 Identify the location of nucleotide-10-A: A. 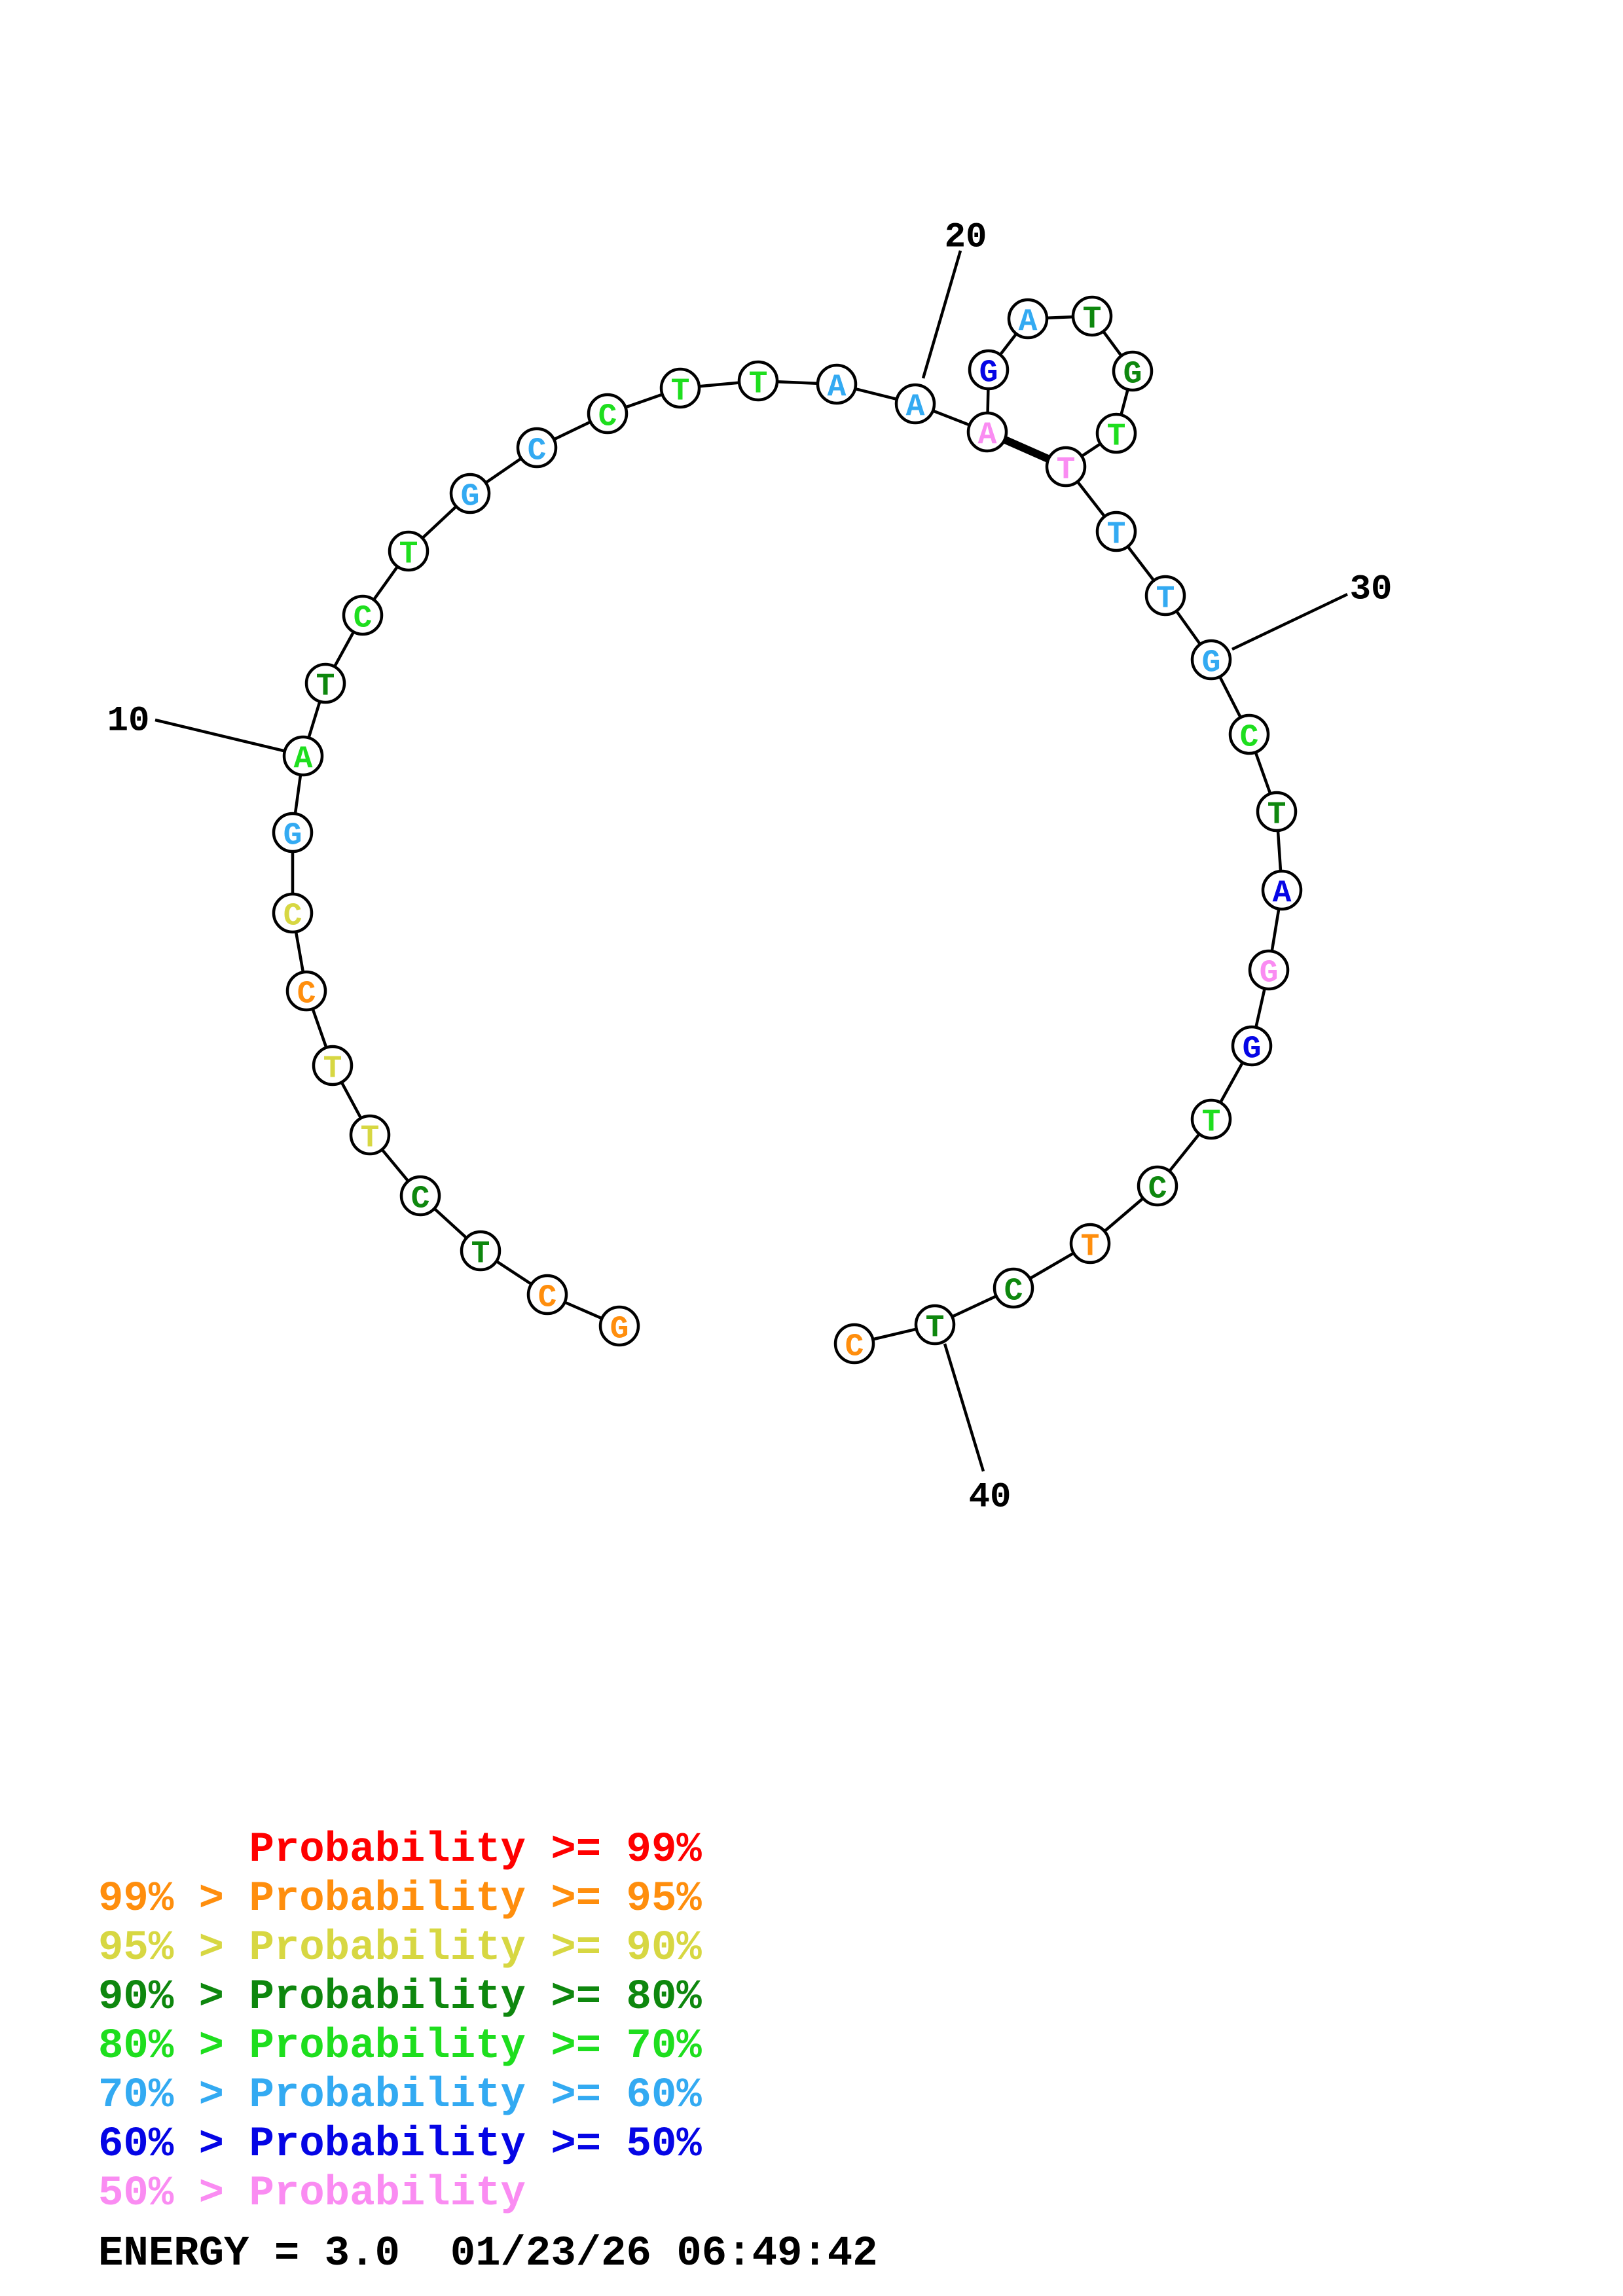
(303, 756).